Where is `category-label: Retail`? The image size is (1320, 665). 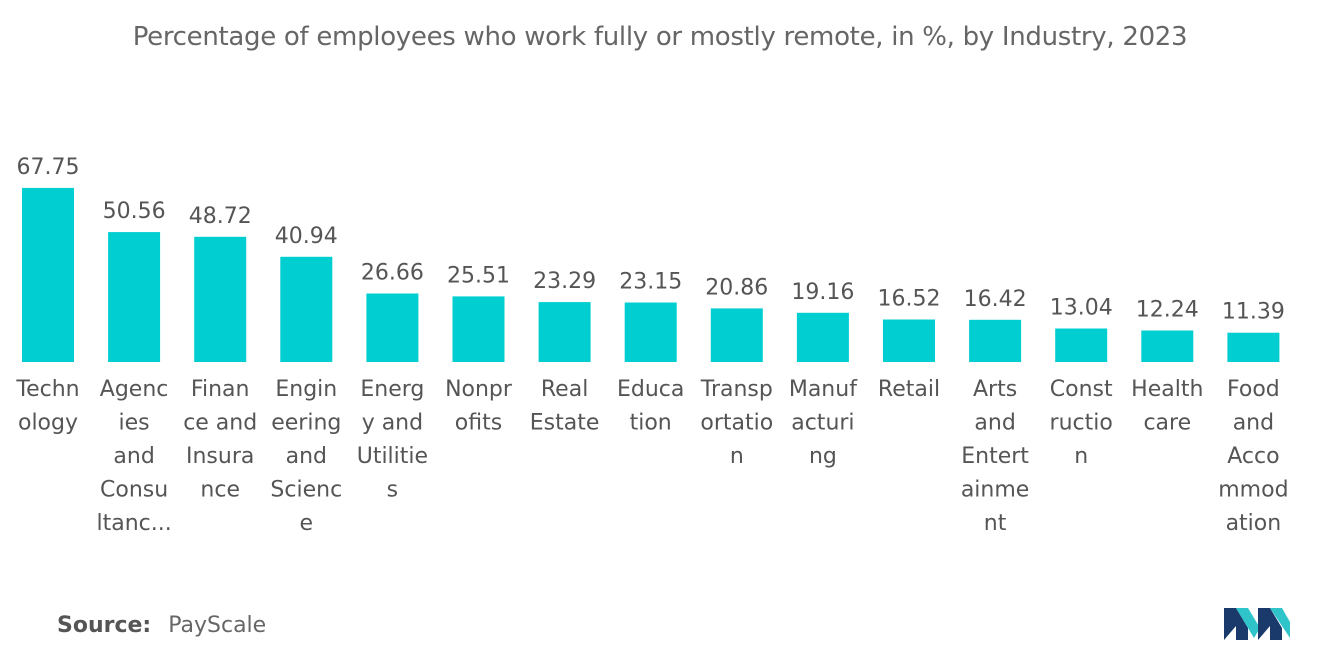
category-label: Retail is located at coordinates (909, 389).